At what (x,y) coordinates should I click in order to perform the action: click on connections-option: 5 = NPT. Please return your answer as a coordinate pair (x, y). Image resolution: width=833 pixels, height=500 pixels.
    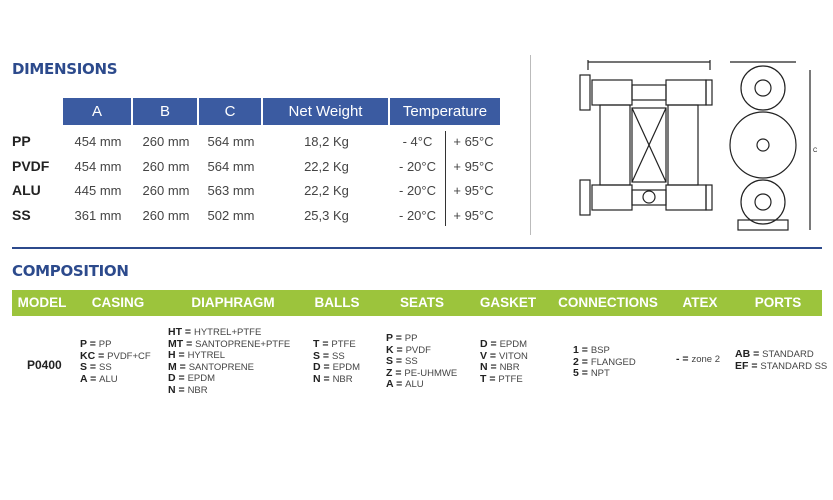
    Looking at the image, I should click on (591, 373).